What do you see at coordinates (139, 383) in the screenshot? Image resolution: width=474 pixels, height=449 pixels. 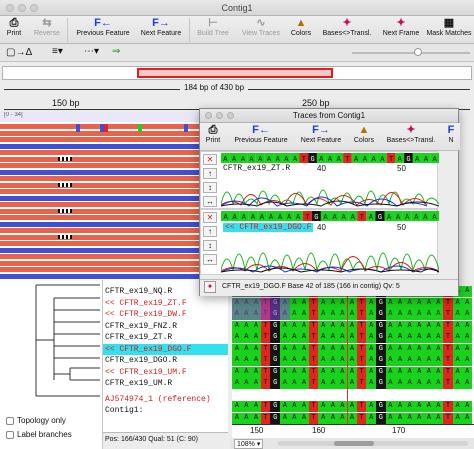 I see `name-row: CFTR_ex19_UM.R` at bounding box center [139, 383].